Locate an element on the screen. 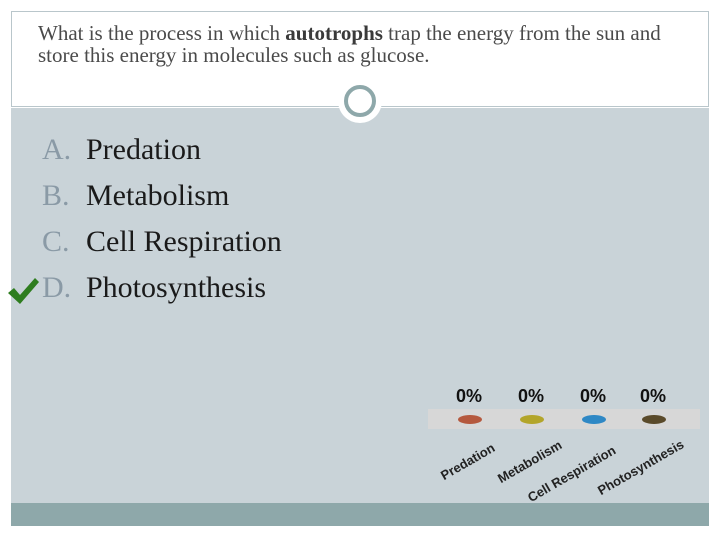 Image resolution: width=720 pixels, height=540 pixels. ring-inner is located at coordinates (360, 101).